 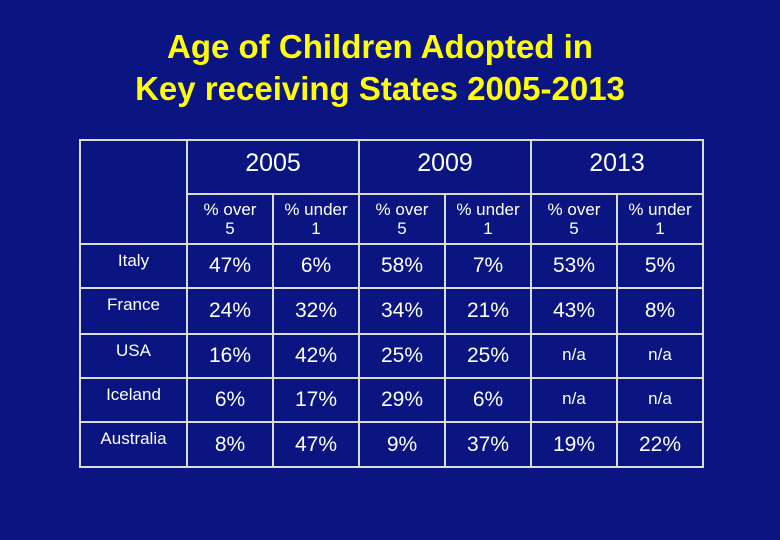 I want to click on value-cell: 32%, so click(x=316, y=311).